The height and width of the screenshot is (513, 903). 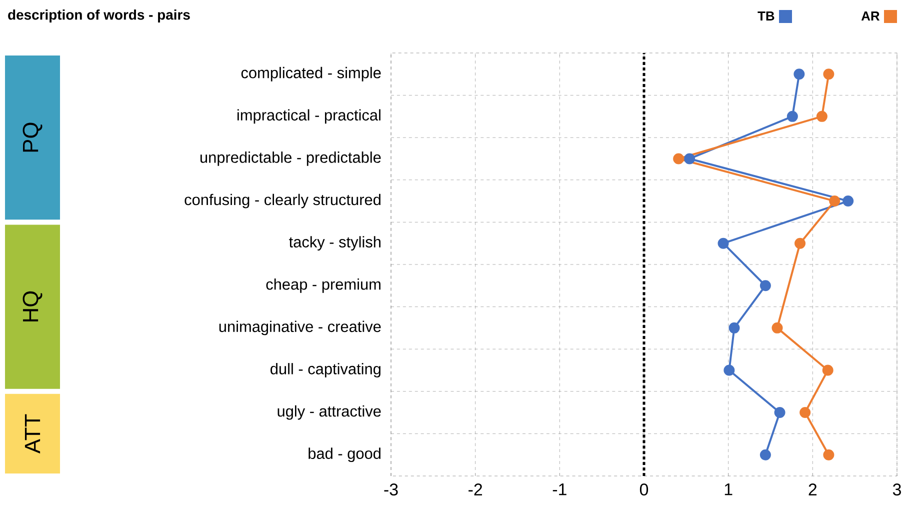 I want to click on y-tick-label: cheap - premium, so click(x=323, y=285).